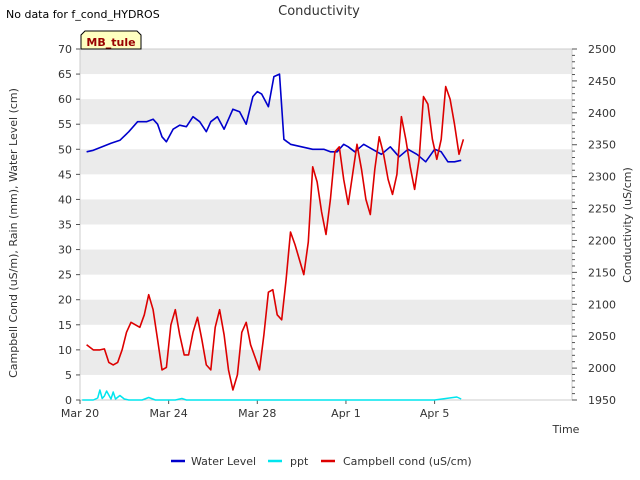 This screenshot has width=640, height=480. Describe the element at coordinates (65, 350) in the screenshot. I see `y-left-tick-label: 10` at that location.